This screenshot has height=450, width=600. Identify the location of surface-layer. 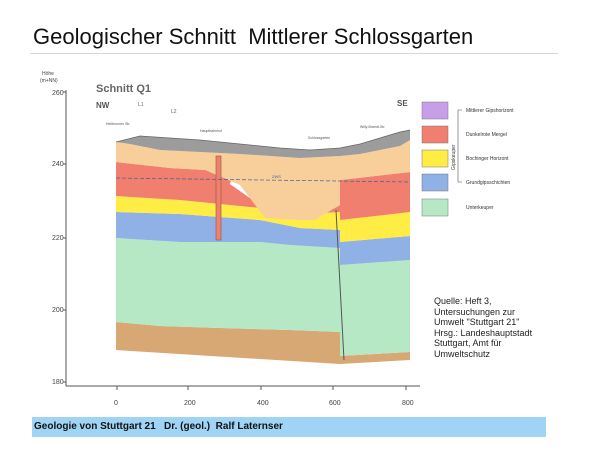
(263, 144).